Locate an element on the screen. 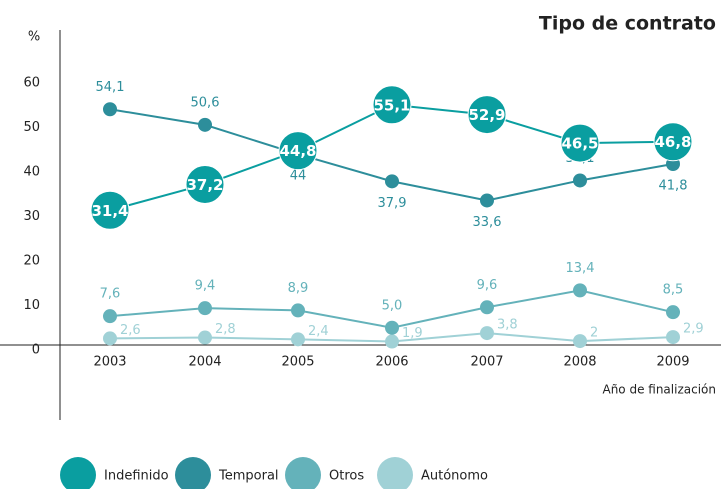  value-label: 8,5 is located at coordinates (673, 290).